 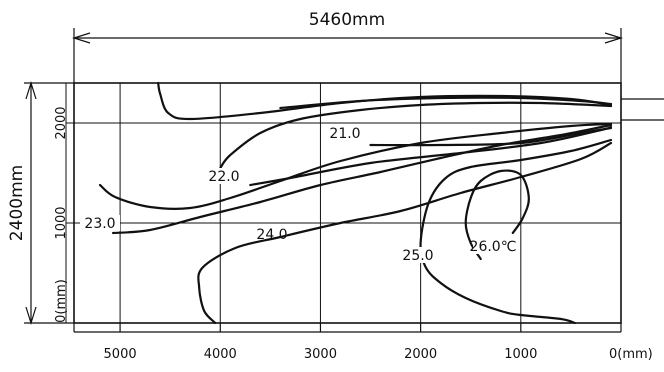 What do you see at coordinates (320, 354) in the screenshot?
I see `x-tick-label: 3000` at bounding box center [320, 354].